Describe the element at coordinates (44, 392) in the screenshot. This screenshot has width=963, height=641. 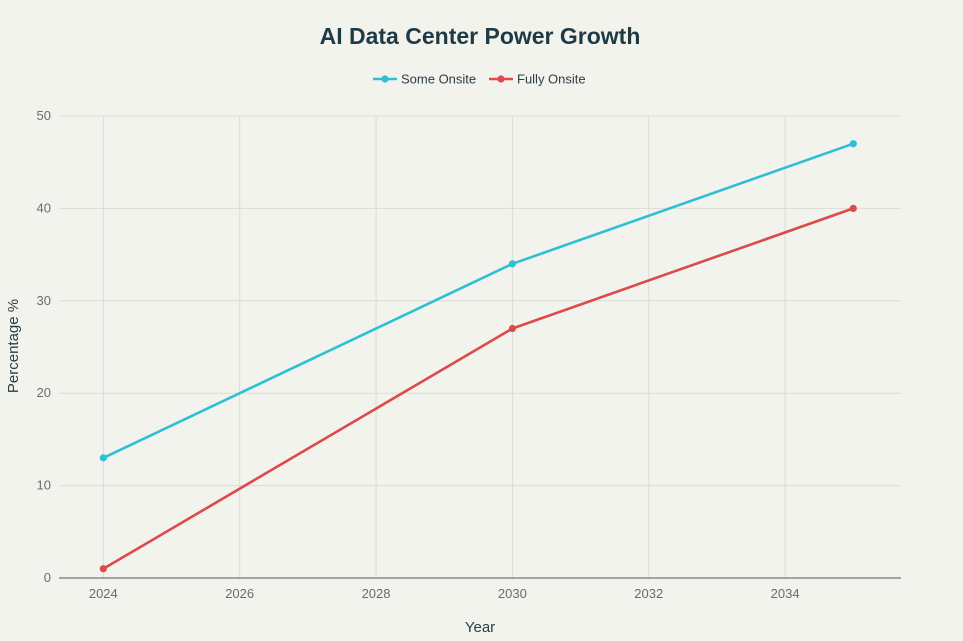
I see `y-tick-label: 20` at that location.